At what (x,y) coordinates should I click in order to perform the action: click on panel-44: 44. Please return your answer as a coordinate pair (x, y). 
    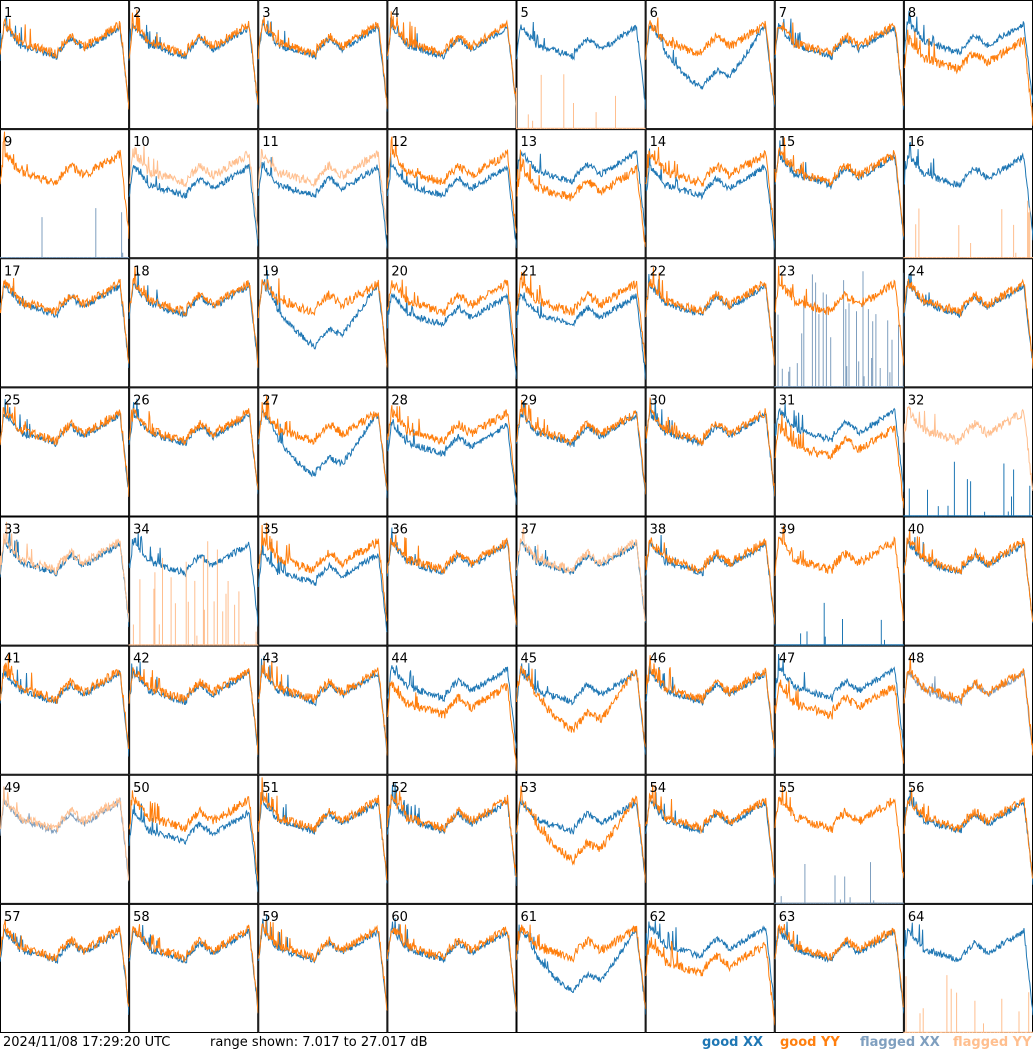
    Looking at the image, I should click on (451, 710).